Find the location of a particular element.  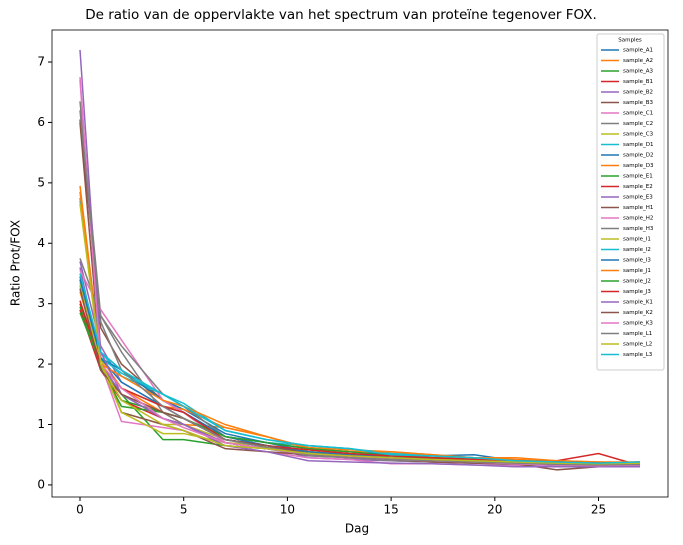

legend-label: sample_A1 is located at coordinates (638, 51).